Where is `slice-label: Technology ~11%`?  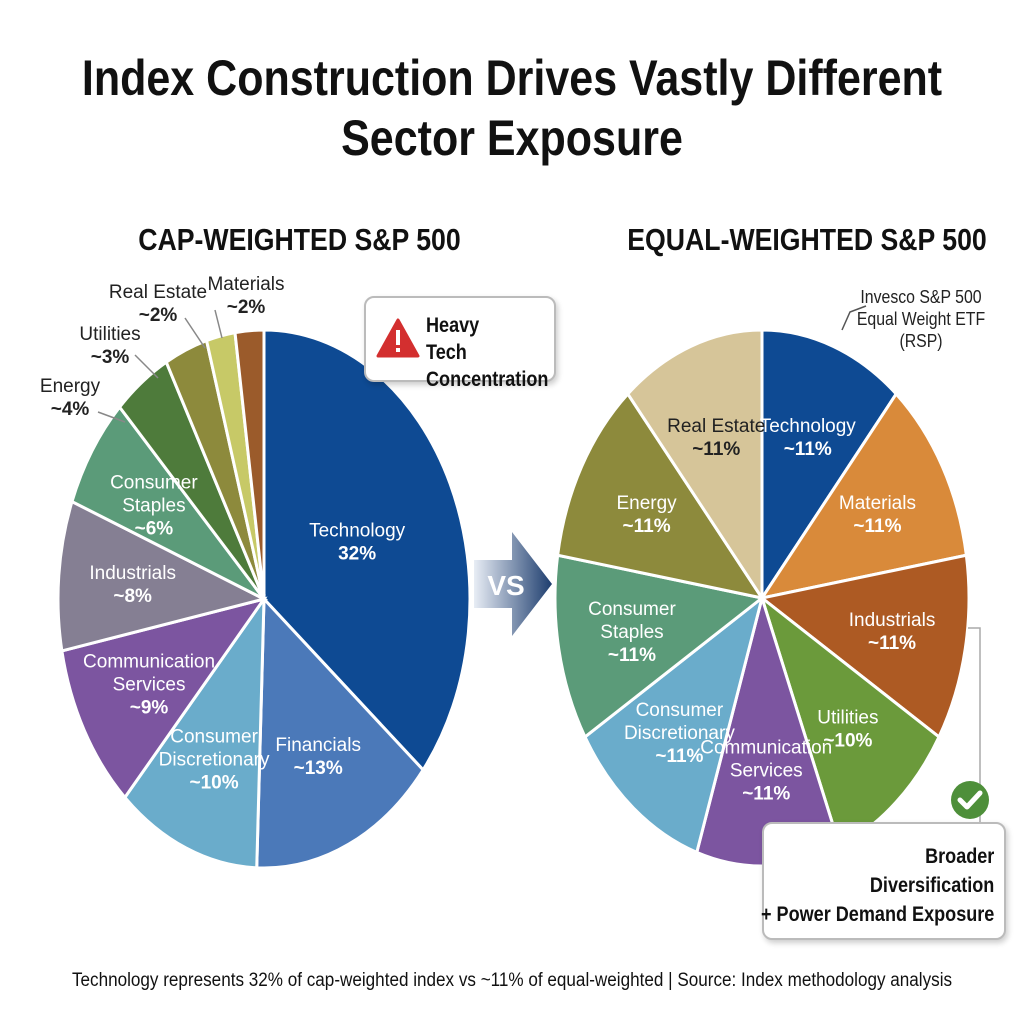 slice-label: Technology ~11% is located at coordinates (808, 438).